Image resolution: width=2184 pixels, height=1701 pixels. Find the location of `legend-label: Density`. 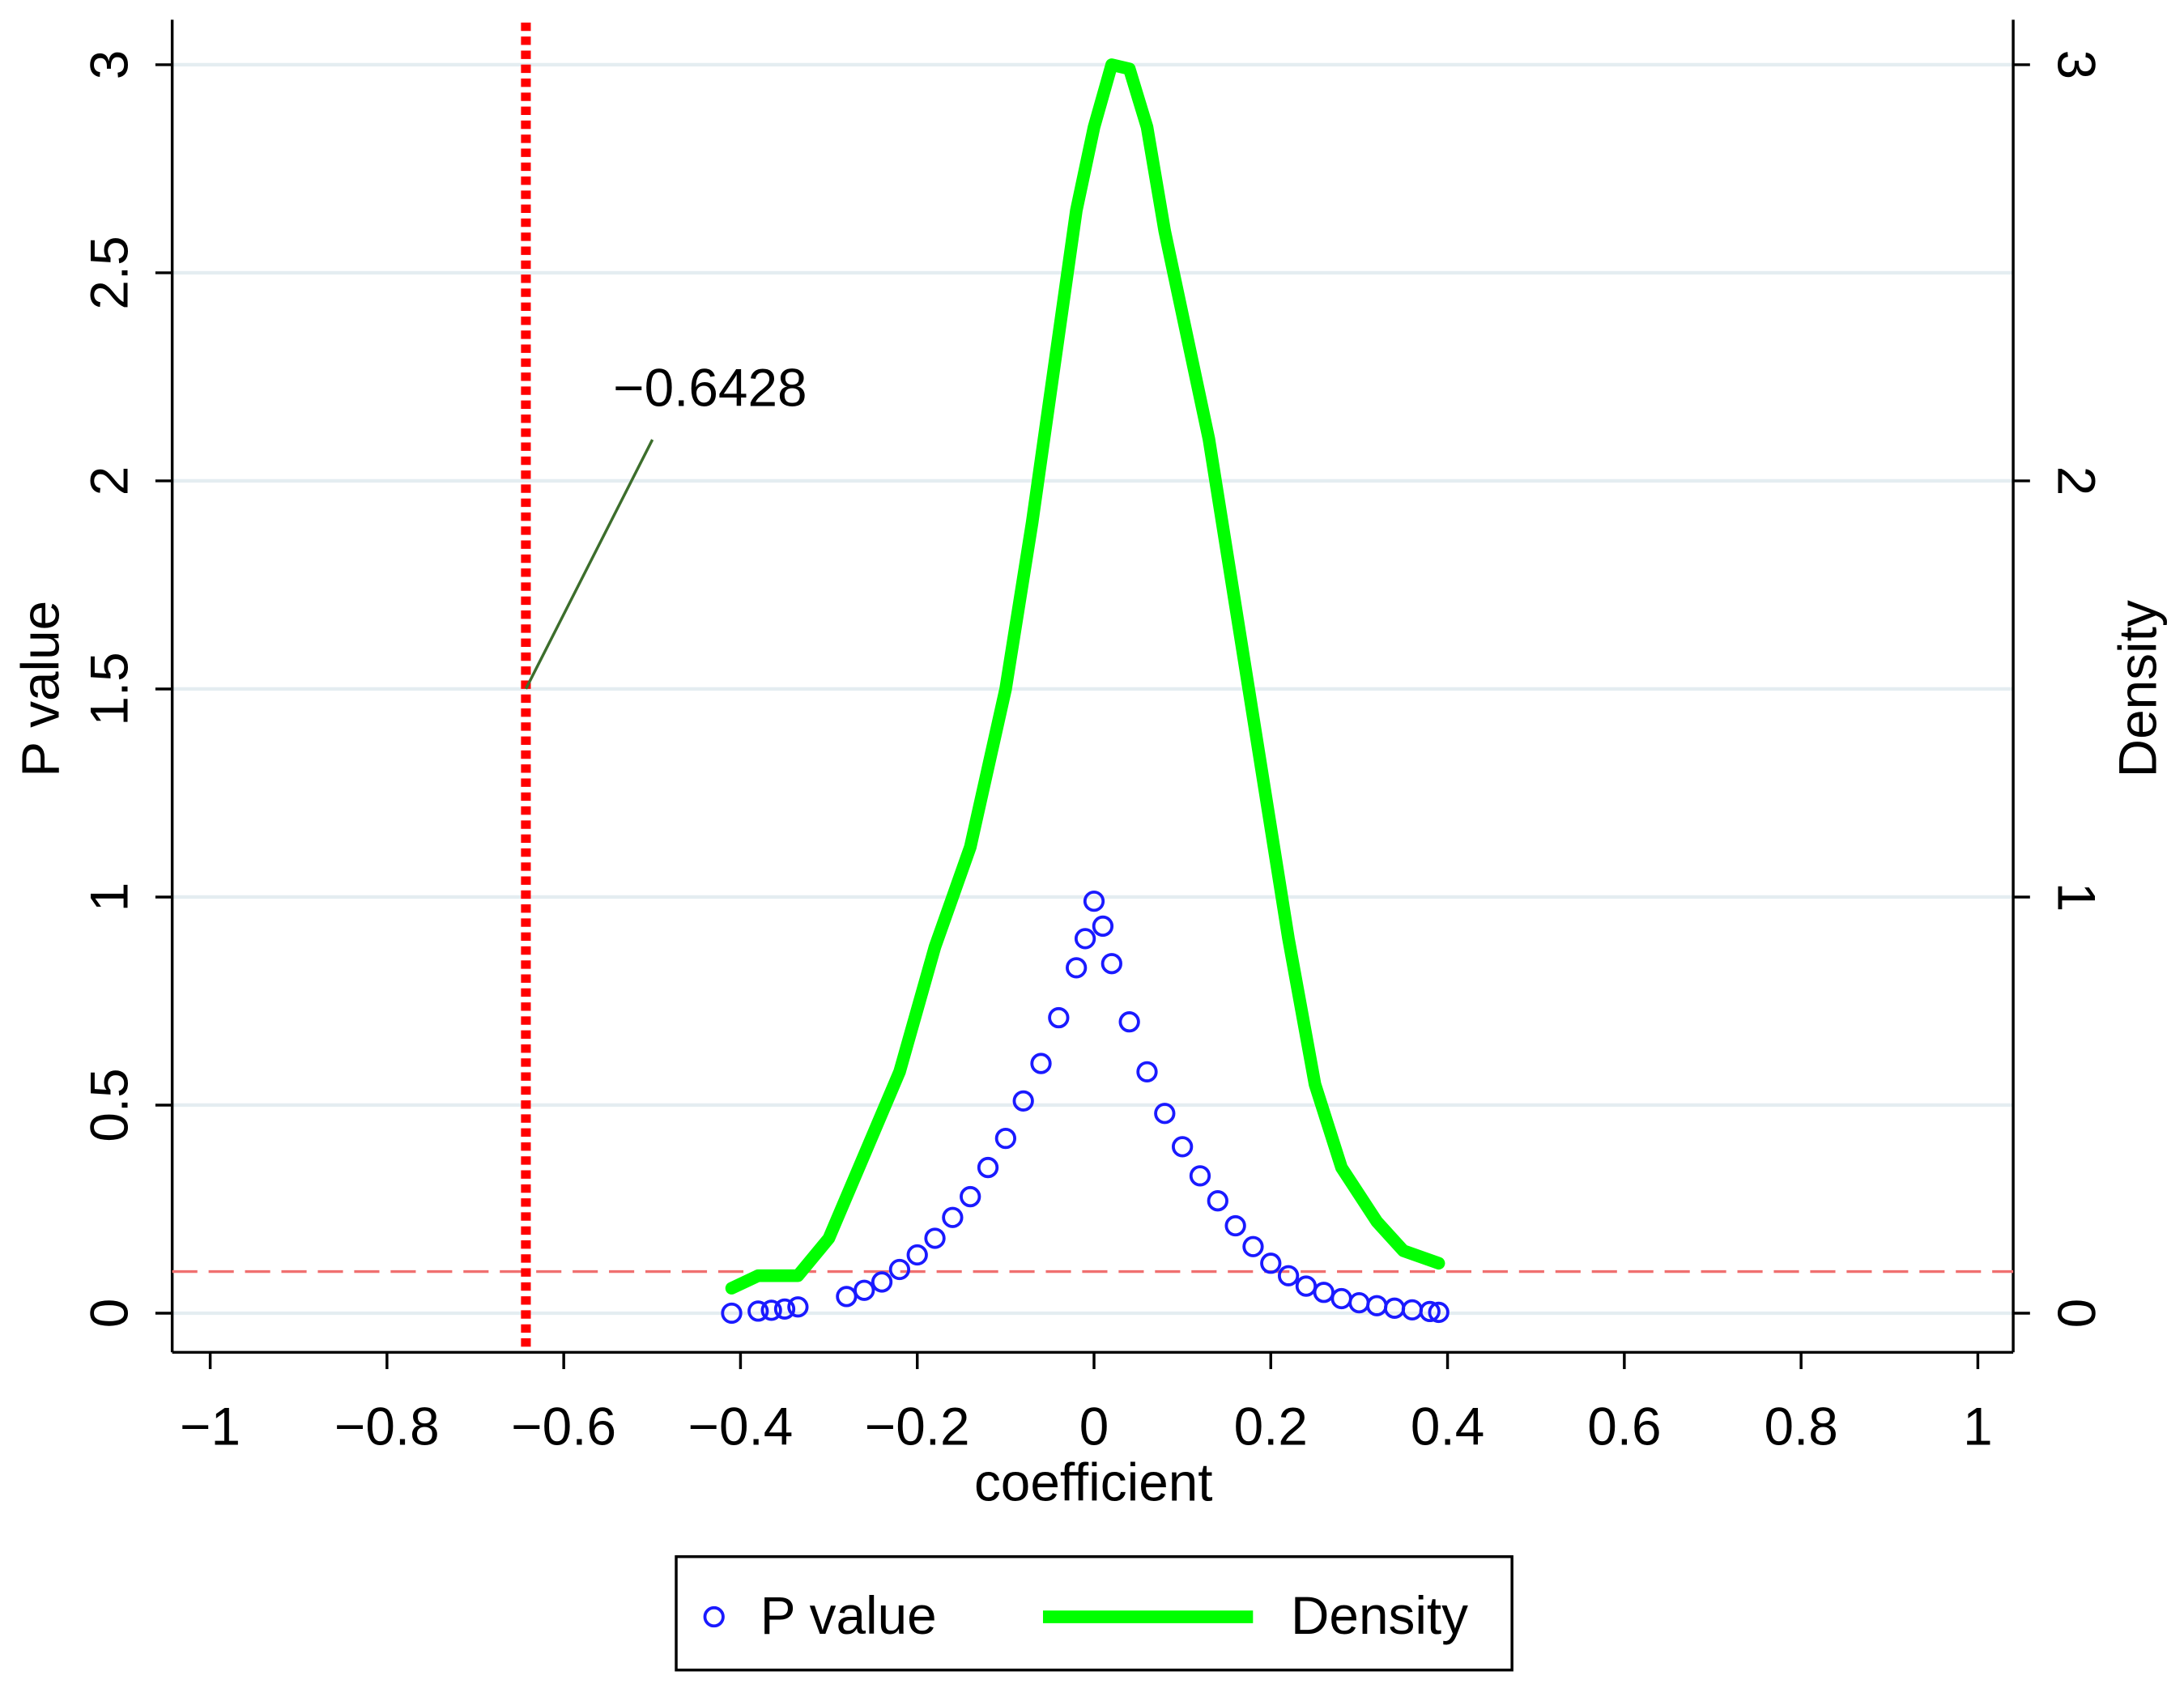

legend-label: Density is located at coordinates (1379, 1615).